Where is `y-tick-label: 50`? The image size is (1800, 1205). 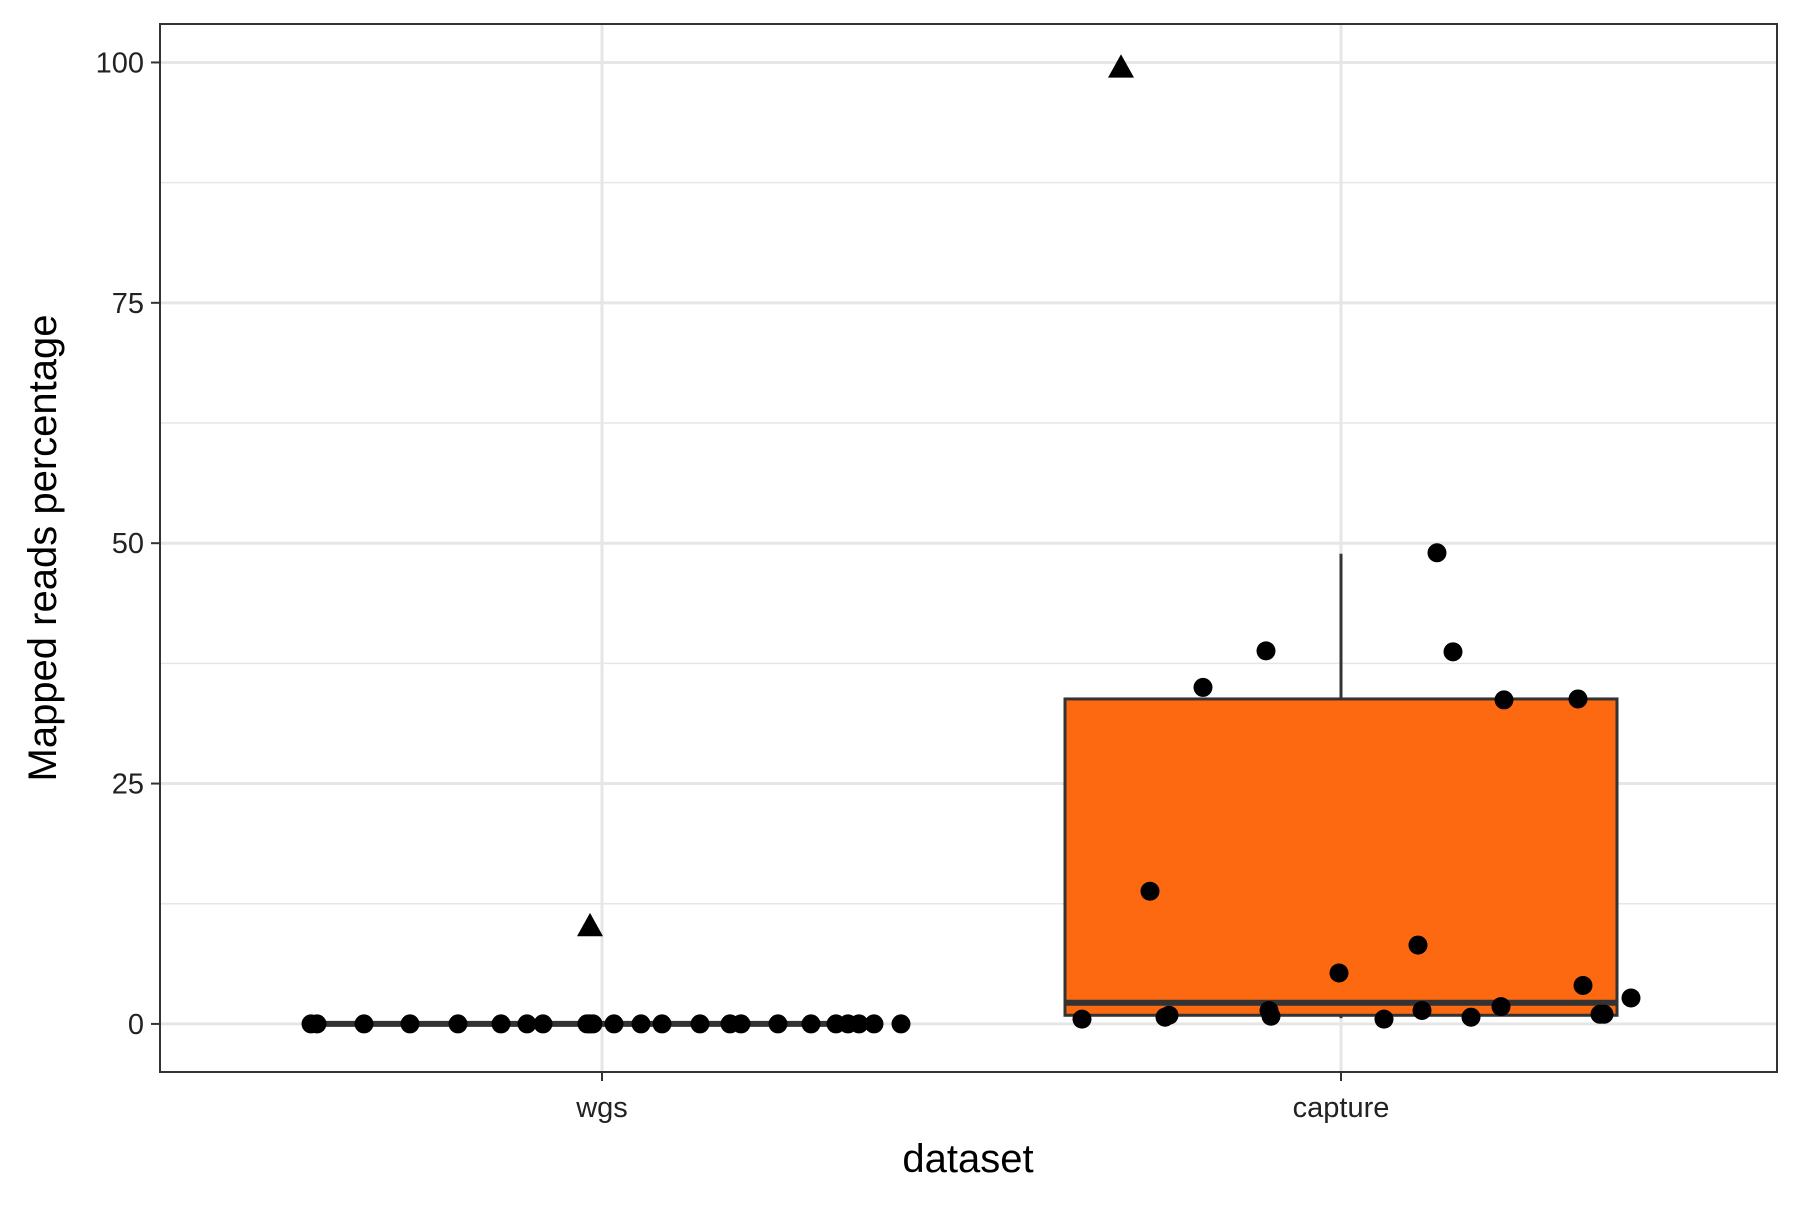
y-tick-label: 50 is located at coordinates (128, 544).